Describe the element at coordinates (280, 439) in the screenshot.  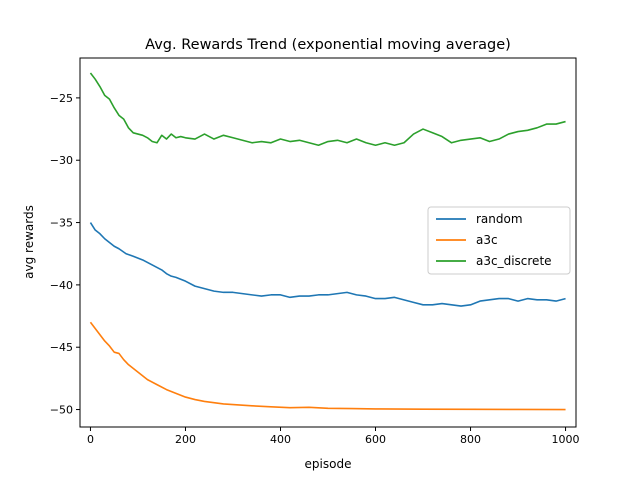
I see `x-tick-label: 400` at that location.